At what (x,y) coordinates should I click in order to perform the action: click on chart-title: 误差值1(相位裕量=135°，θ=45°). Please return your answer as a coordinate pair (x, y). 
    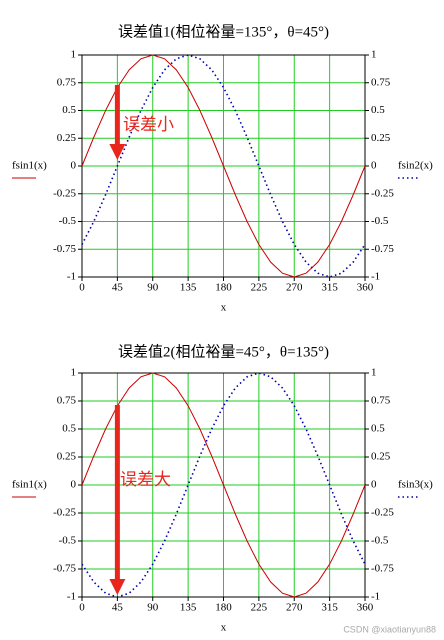
    Looking at the image, I should click on (223, 31).